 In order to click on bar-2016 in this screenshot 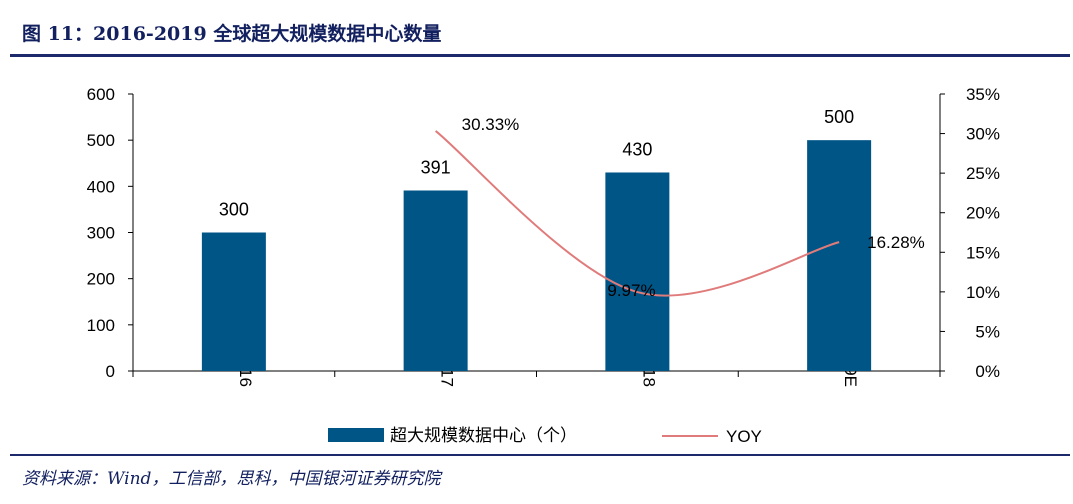, I will do `click(233, 301)`.